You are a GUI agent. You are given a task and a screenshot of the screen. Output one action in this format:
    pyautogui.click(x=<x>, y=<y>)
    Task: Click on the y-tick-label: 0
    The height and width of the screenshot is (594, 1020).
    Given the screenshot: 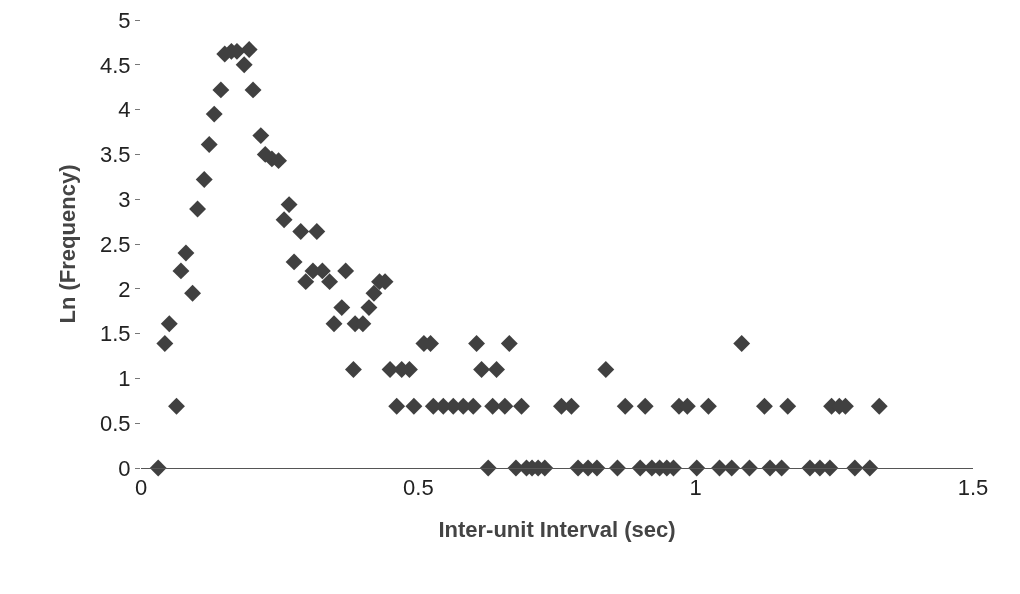 What is the action you would take?
    pyautogui.click(x=124, y=468)
    